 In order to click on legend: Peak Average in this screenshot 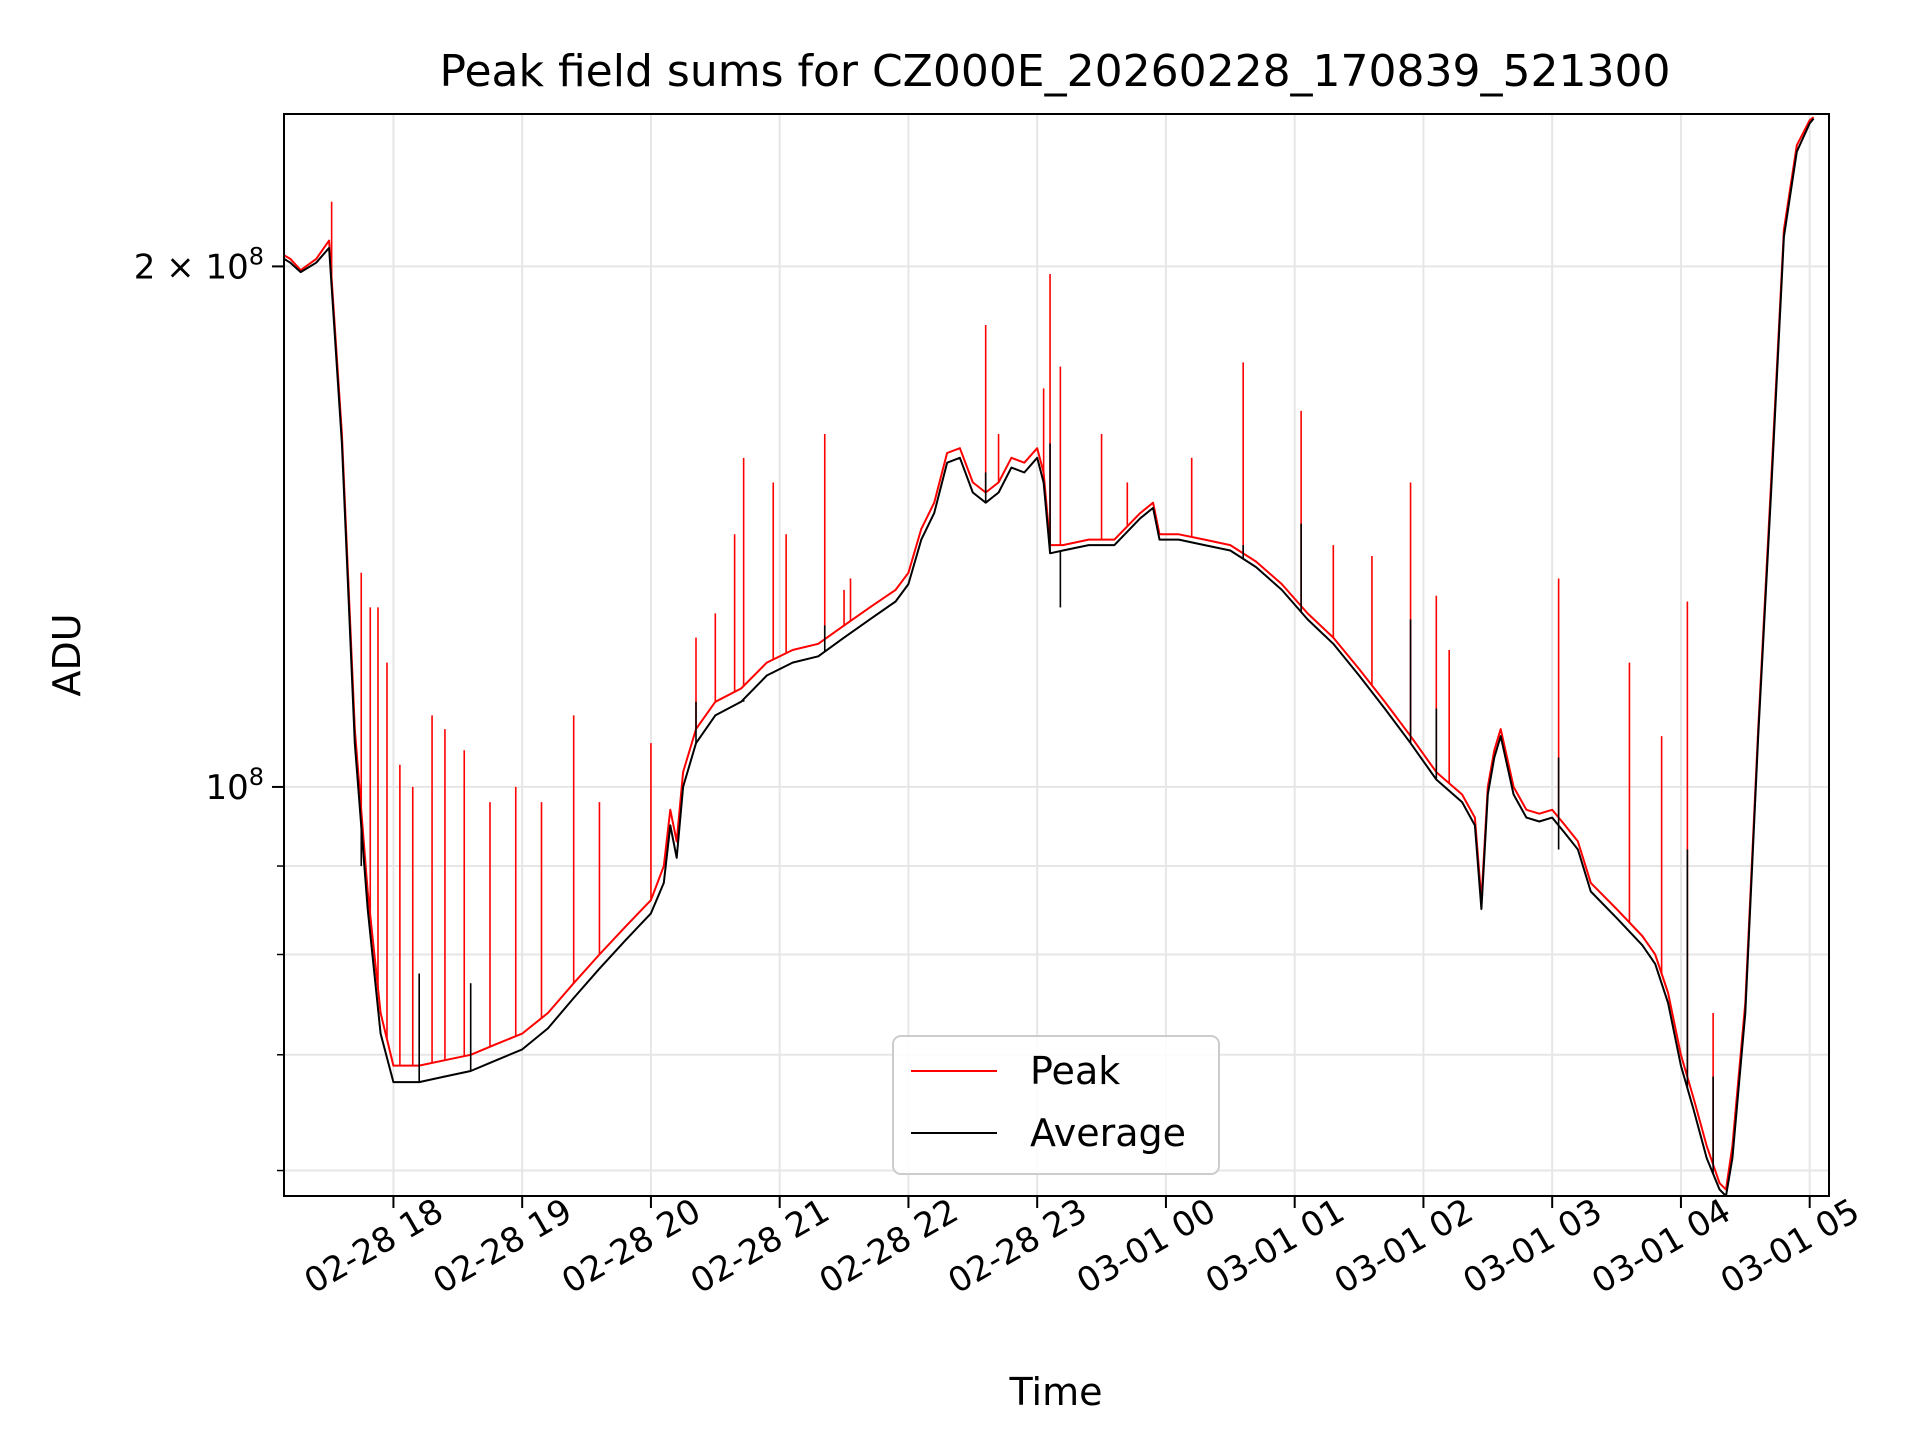, I will do `click(1056, 1105)`.